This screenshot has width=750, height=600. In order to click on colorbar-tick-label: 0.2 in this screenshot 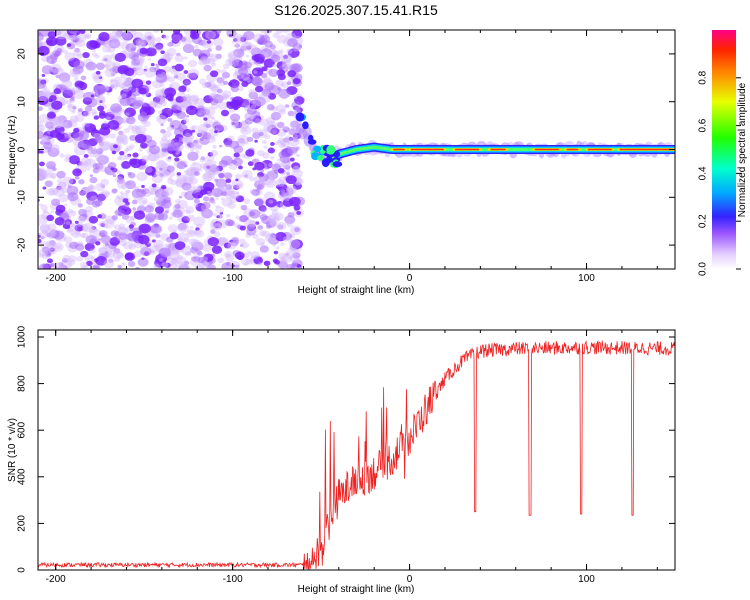, I will do `click(703, 221)`.